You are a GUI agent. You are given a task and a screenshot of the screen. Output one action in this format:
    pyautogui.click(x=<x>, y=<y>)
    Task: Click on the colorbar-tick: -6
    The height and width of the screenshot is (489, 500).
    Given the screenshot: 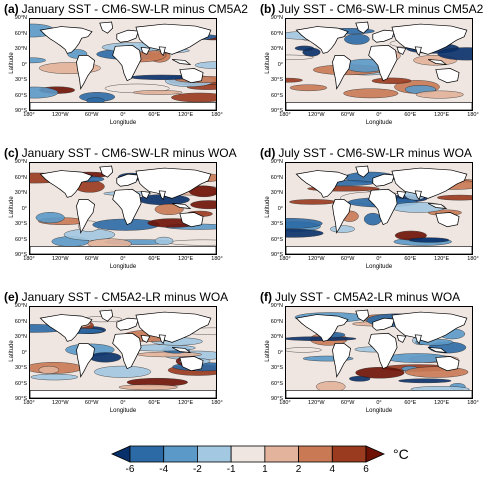 What is the action you would take?
    pyautogui.click(x=130, y=469)
    